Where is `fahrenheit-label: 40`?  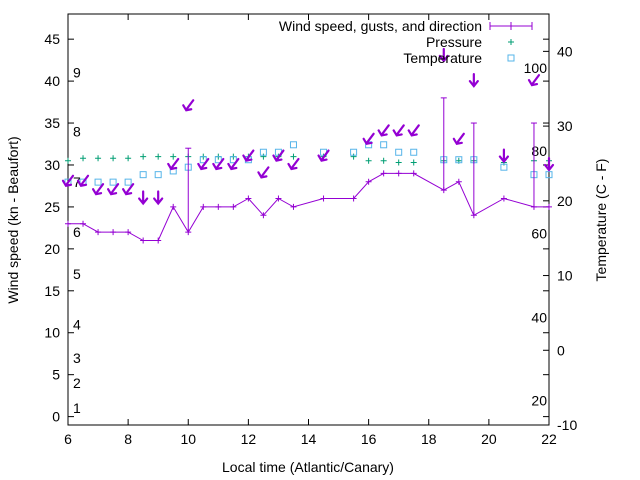
fahrenheit-label: 40 is located at coordinates (539, 317).